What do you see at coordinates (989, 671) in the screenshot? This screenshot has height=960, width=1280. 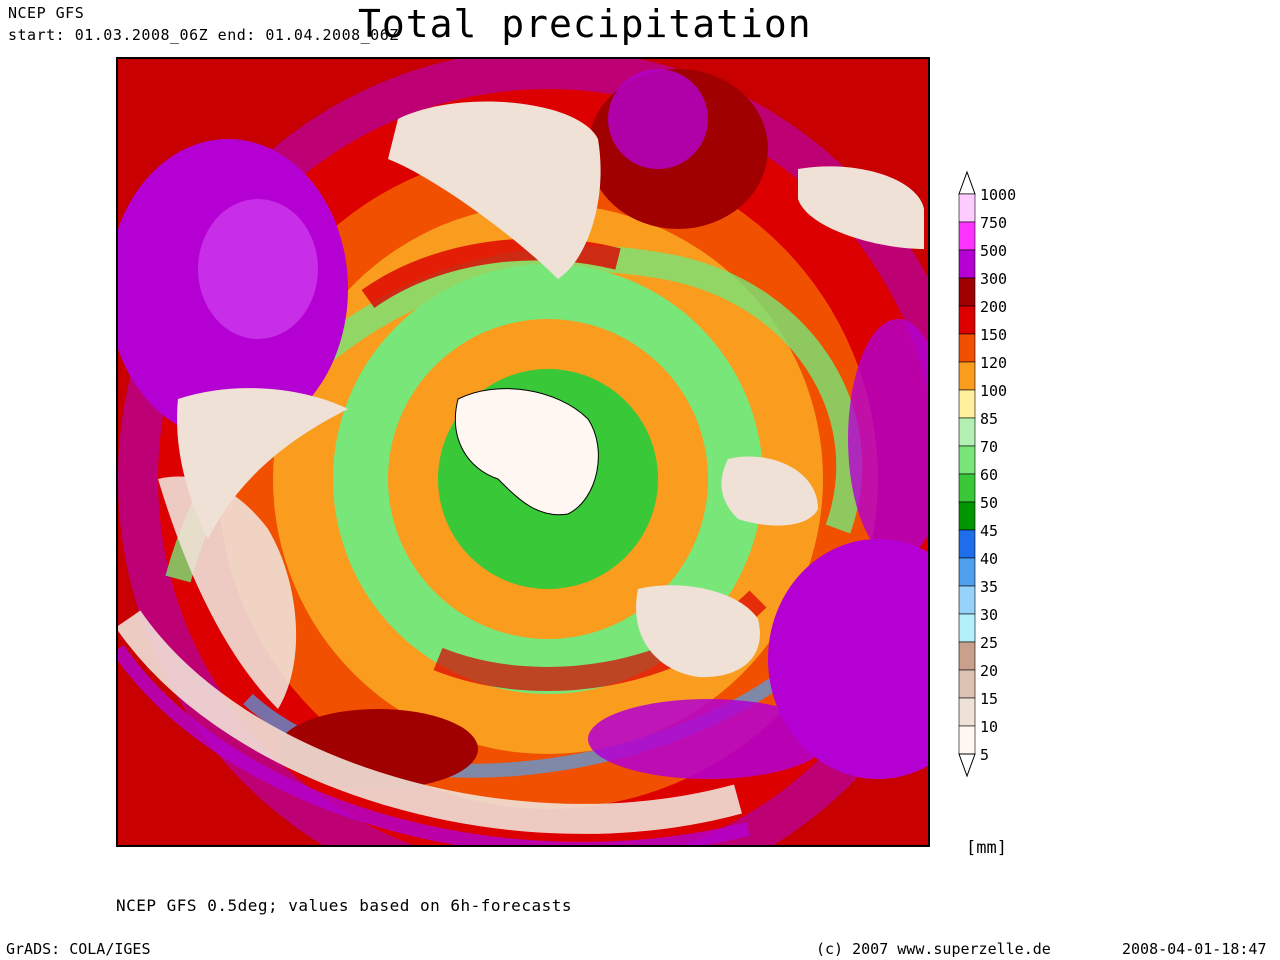 I see `colorbar-tick-label: 20` at bounding box center [989, 671].